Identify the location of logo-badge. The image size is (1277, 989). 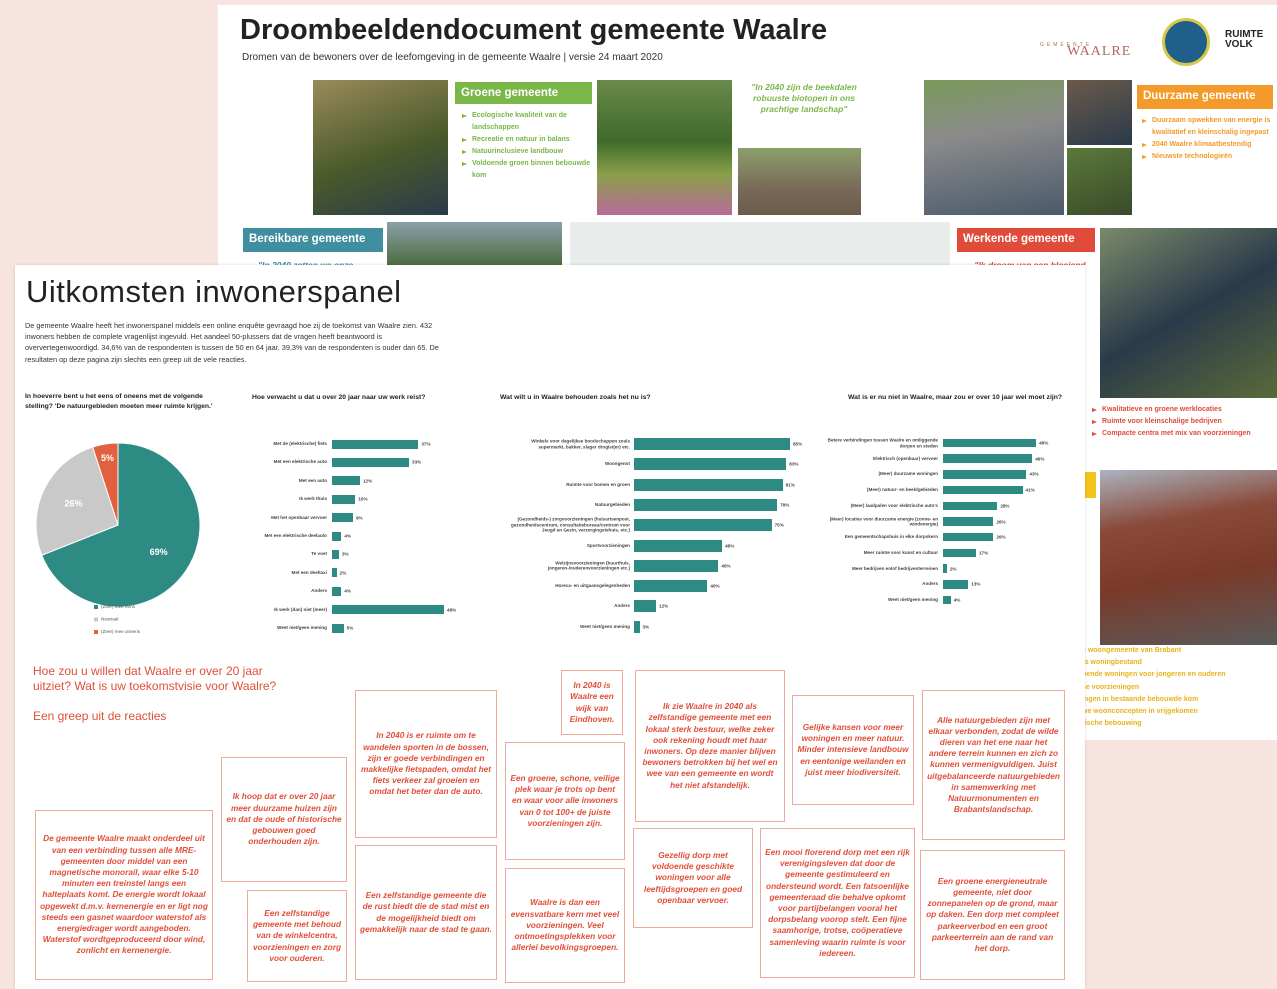
(1186, 42).